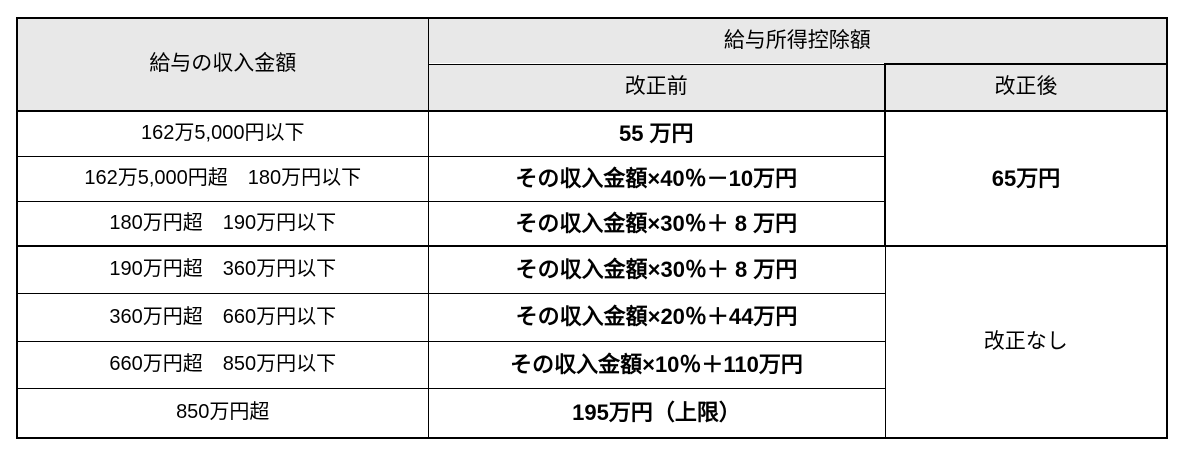 This screenshot has height=454, width=1183. I want to click on header-deduction-amount: 給与所得控除額, so click(797, 41).